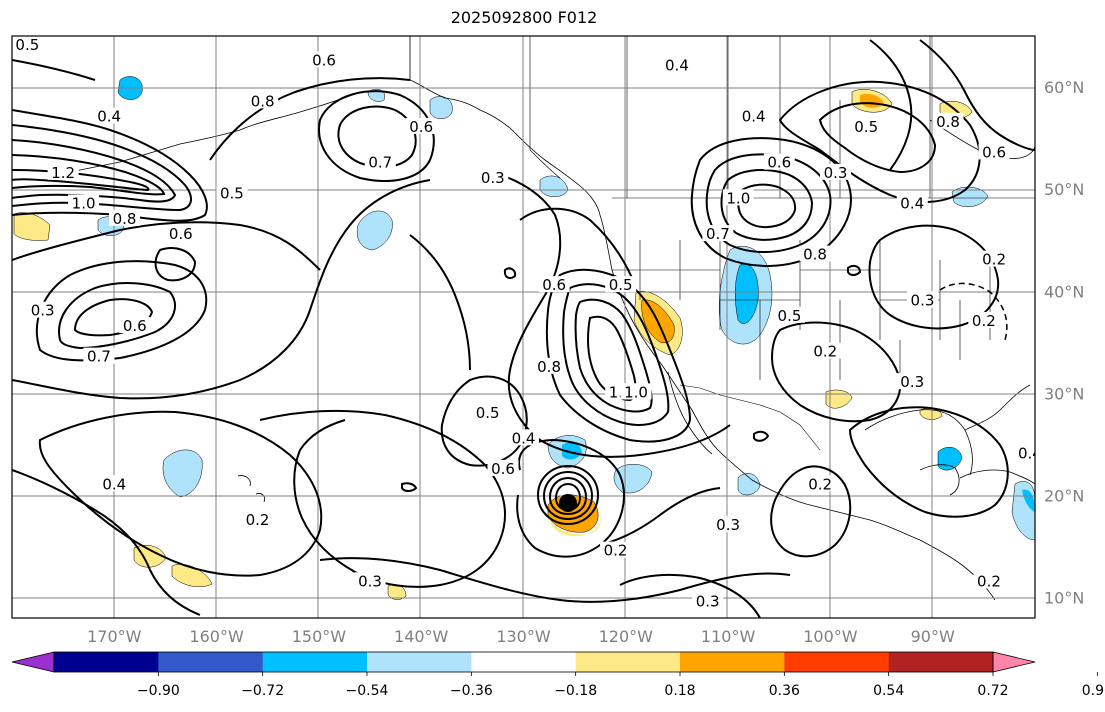 This screenshot has height=712, width=1105. I want to click on longitude-label: 120°W, so click(626, 636).